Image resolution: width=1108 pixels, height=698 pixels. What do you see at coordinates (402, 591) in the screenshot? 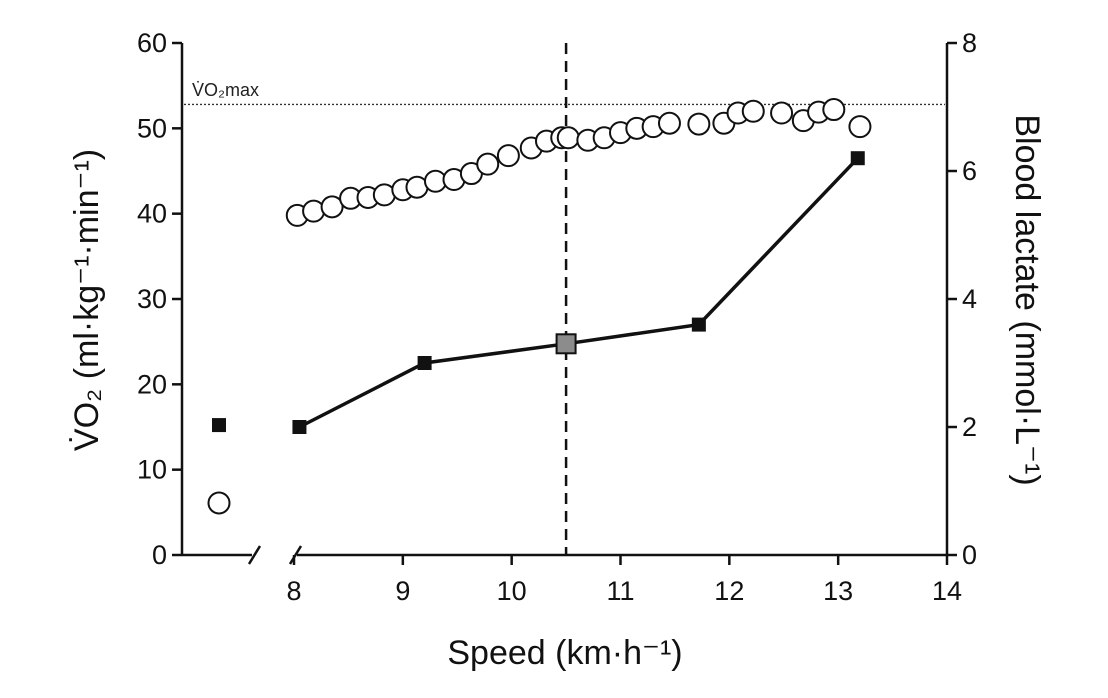
I see `x-tick-label: 9` at bounding box center [402, 591].